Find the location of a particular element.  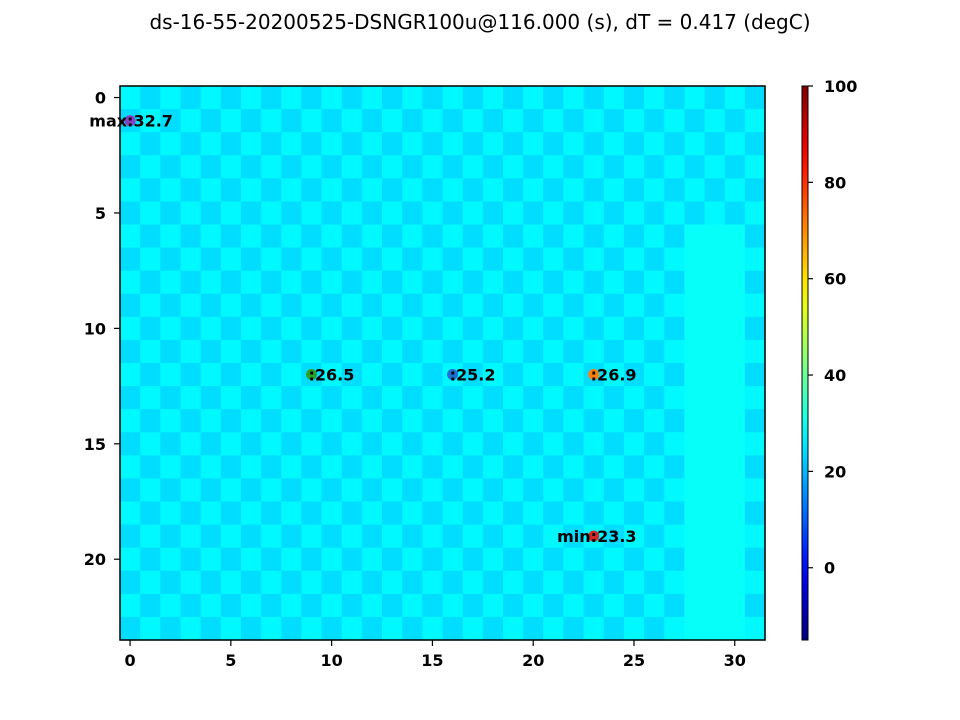

x-tick-label: 20 is located at coordinates (533, 660).